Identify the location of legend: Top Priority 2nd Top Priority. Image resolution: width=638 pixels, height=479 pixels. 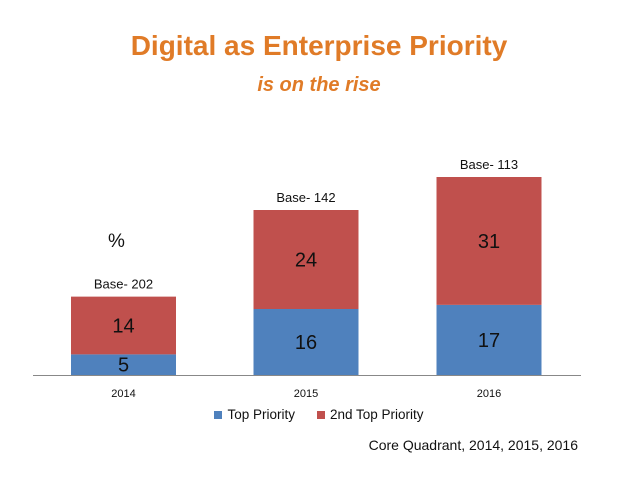
(319, 414).